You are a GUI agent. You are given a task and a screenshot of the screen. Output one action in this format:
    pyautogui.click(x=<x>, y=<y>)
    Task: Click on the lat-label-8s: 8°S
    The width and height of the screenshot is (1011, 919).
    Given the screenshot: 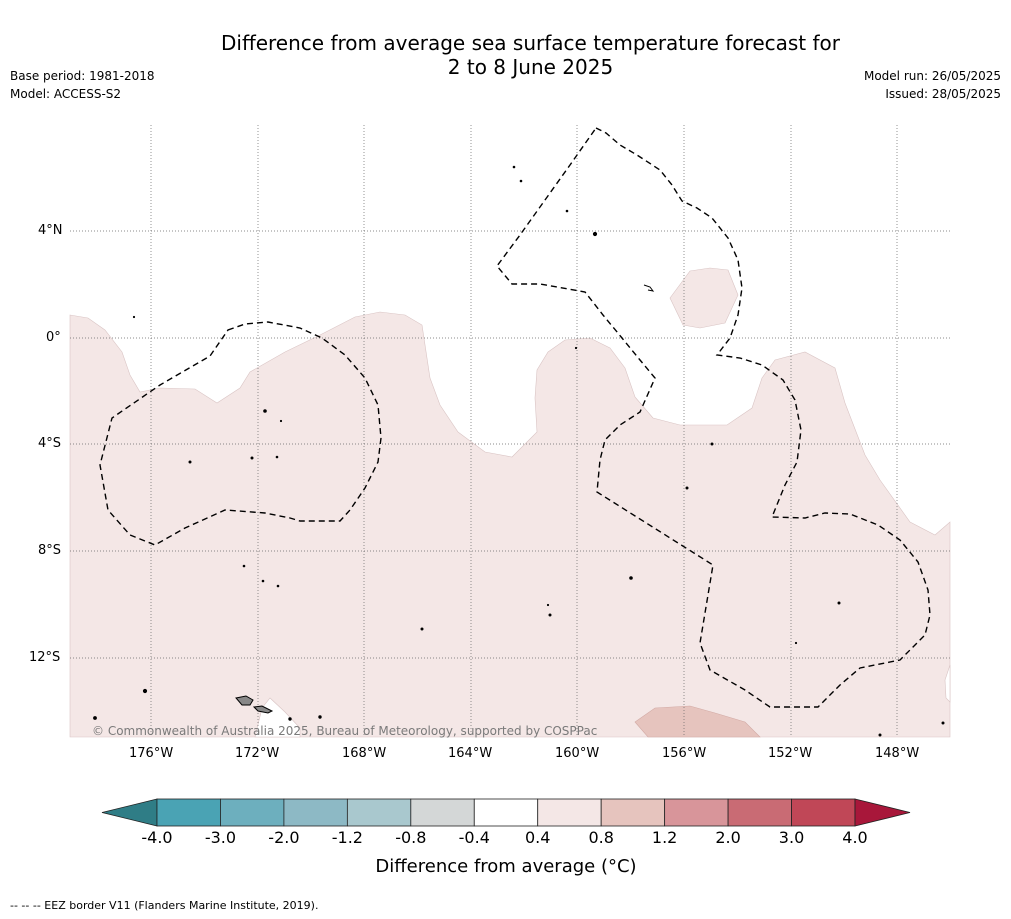 What is the action you would take?
    pyautogui.click(x=50, y=550)
    